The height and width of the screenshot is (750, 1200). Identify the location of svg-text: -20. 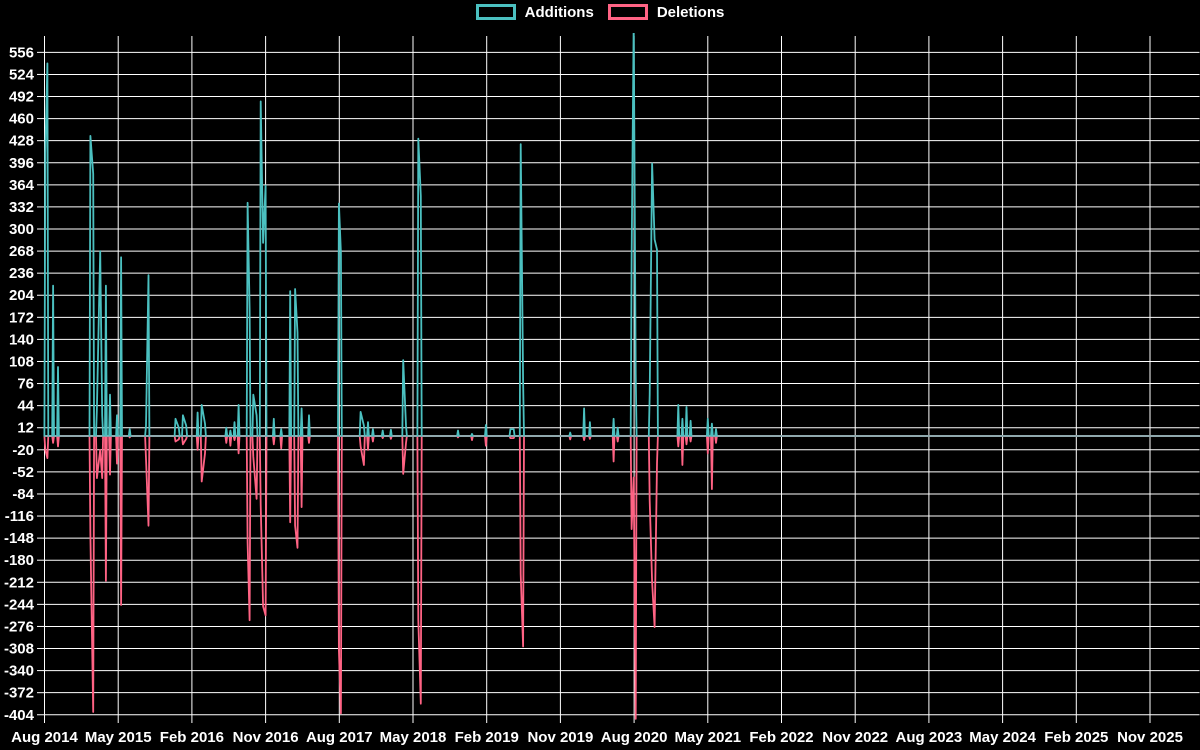
(23, 450).